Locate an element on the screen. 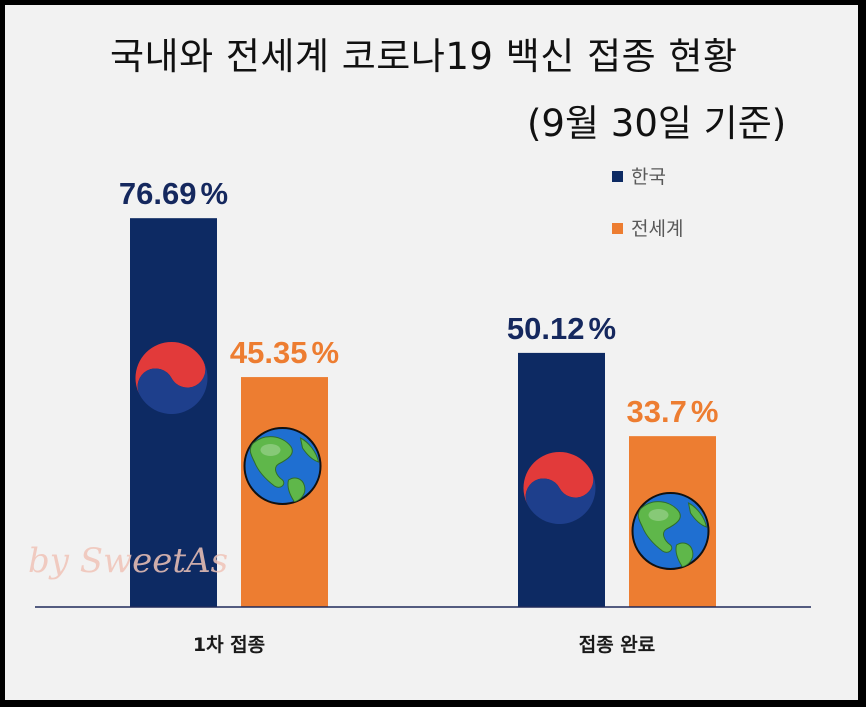 The image size is (866, 707). chart-subtitle: (9월 30일 기준) is located at coordinates (657, 123).